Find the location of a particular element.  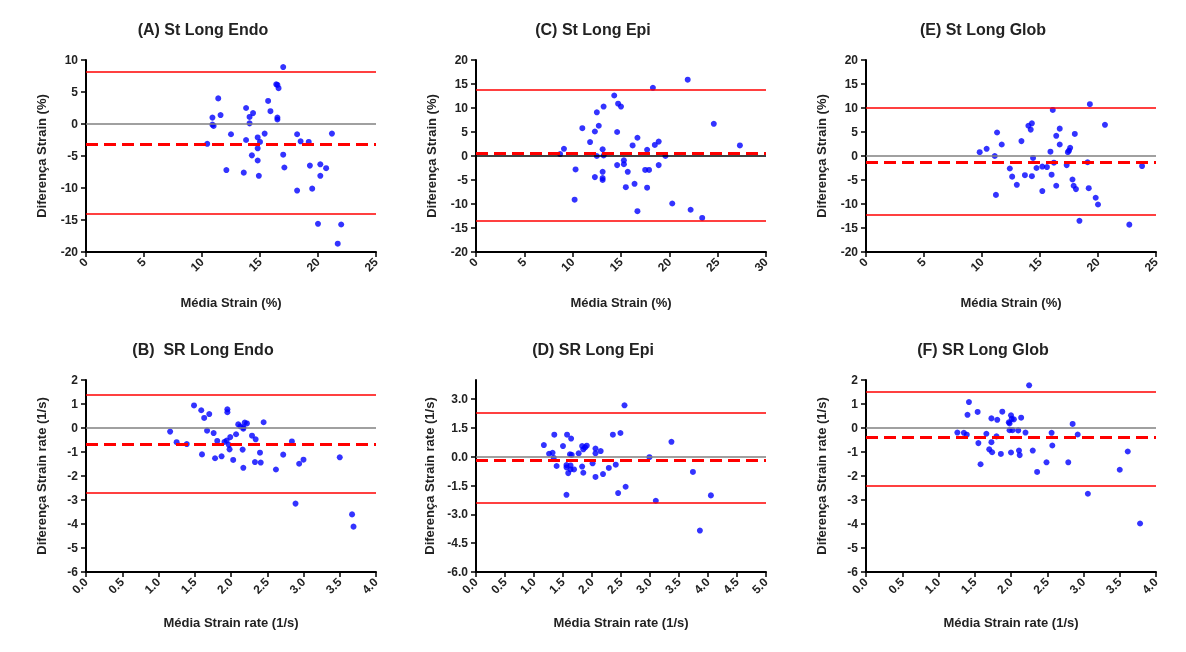

y-tick-label: -1.5 is located at coordinates (458, 485).